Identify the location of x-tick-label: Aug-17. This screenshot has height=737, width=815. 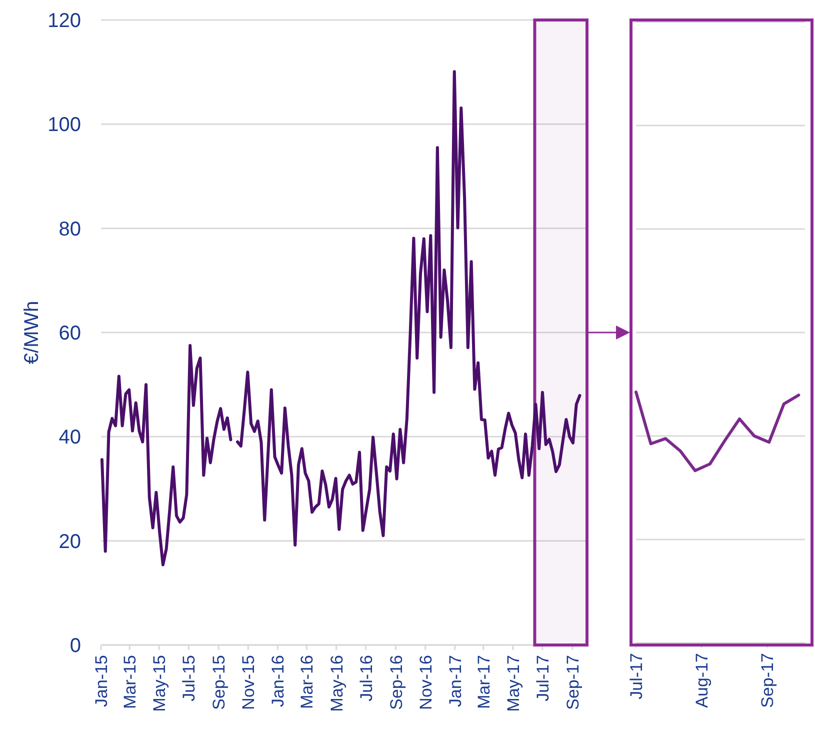
(702, 680).